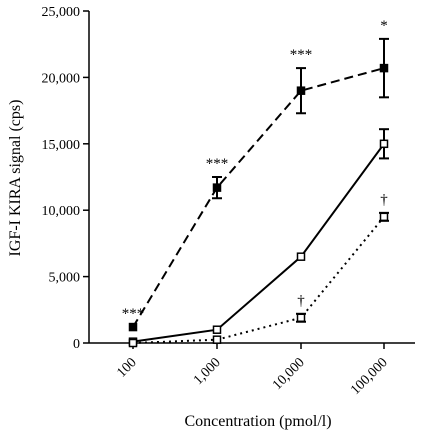  What do you see at coordinates (61, 211) in the screenshot?
I see `y-tick-label: 10,000` at bounding box center [61, 211].